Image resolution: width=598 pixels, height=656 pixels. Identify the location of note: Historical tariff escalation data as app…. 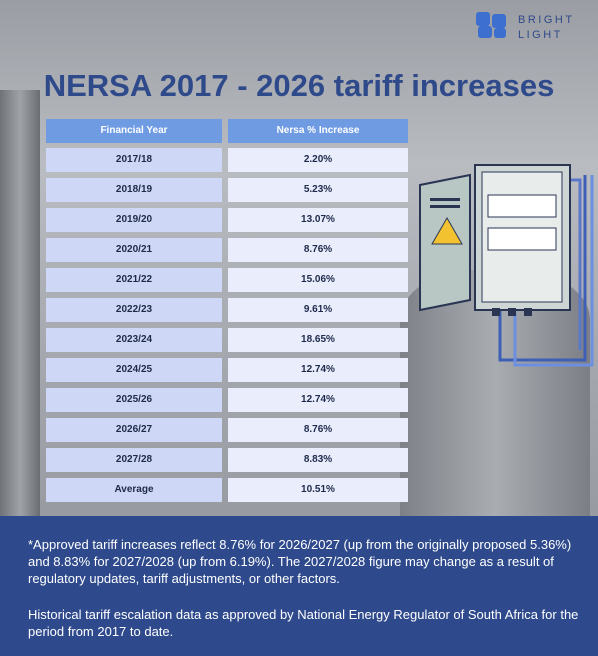
(303, 623).